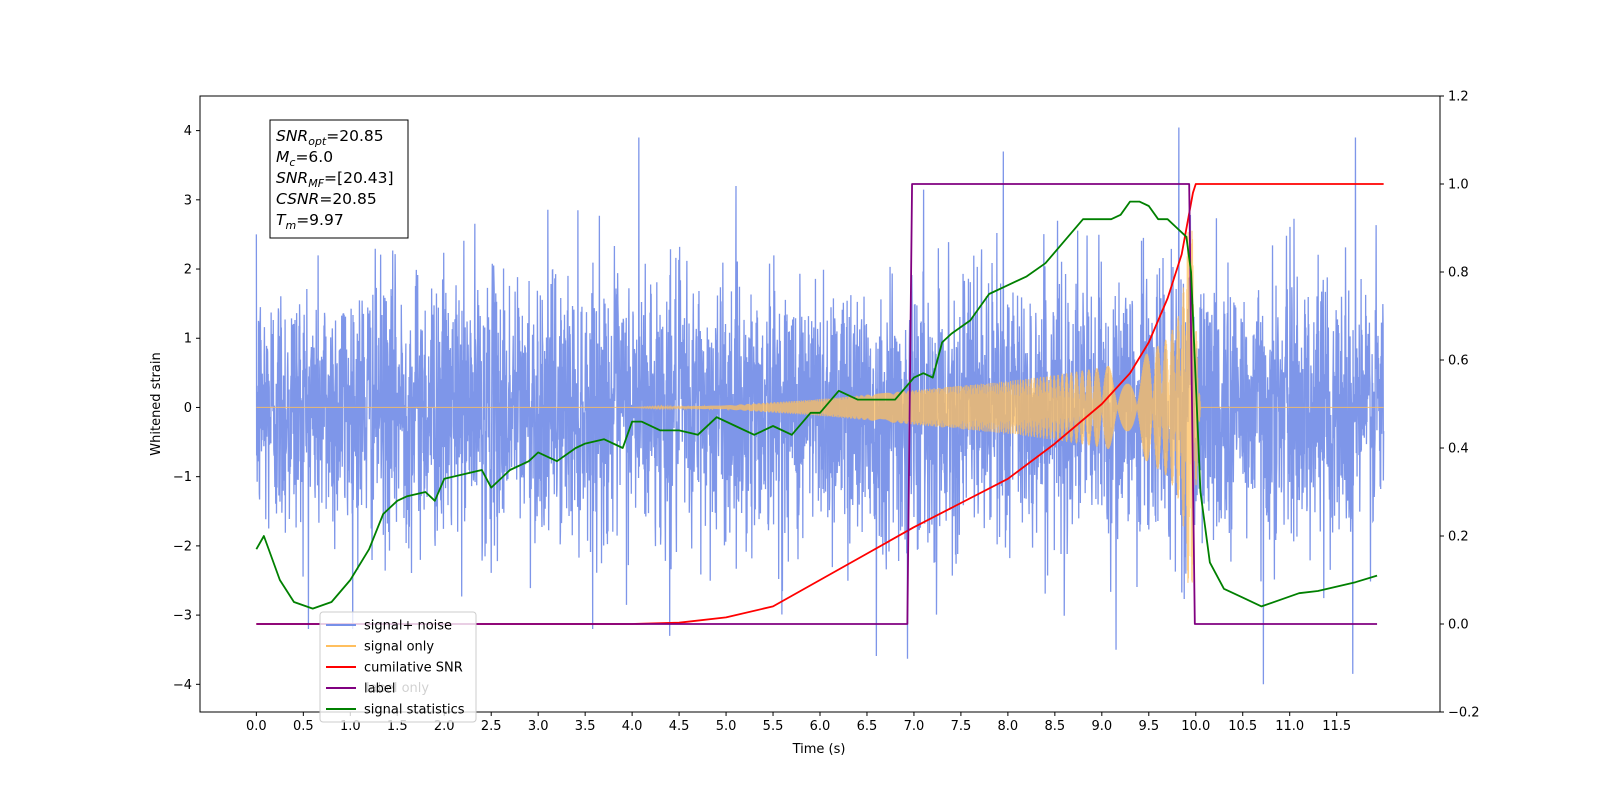 The height and width of the screenshot is (800, 1600). Describe the element at coordinates (679, 726) in the screenshot. I see `x-tick-label: 4.5` at that location.